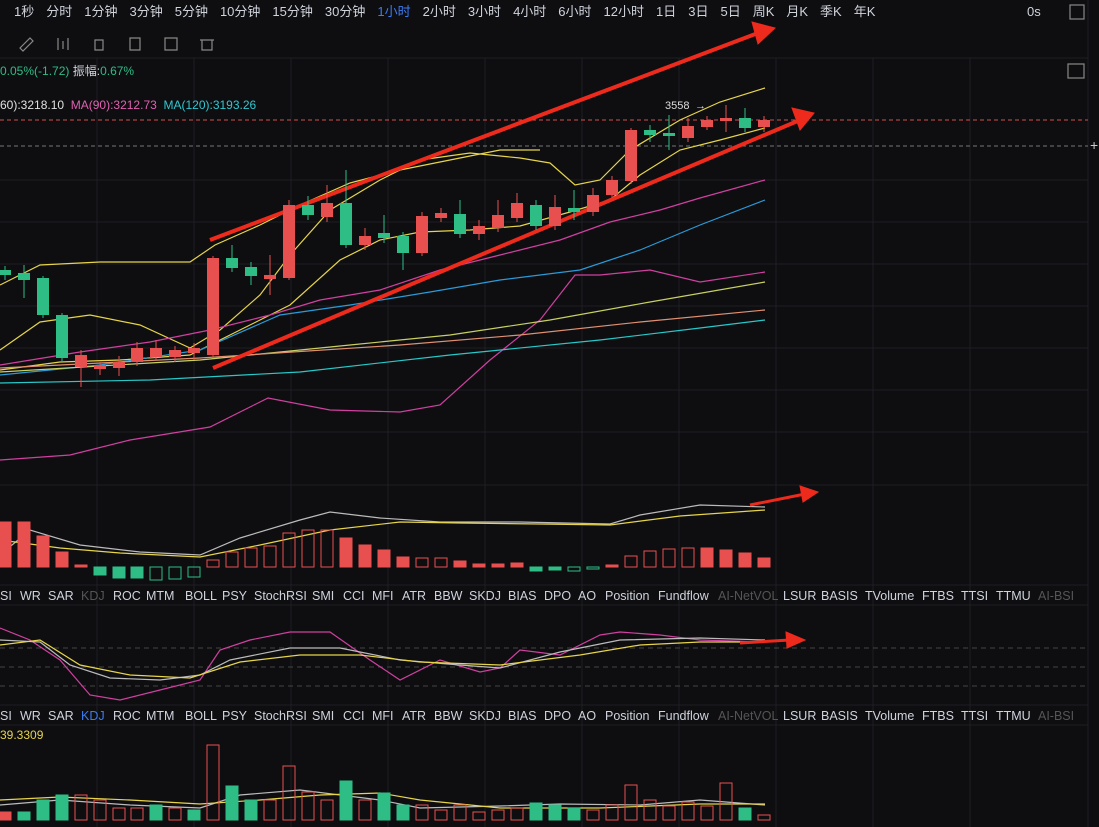 This screenshot has height=827, width=1099. I want to click on interval-button: 10分钟, so click(240, 11).